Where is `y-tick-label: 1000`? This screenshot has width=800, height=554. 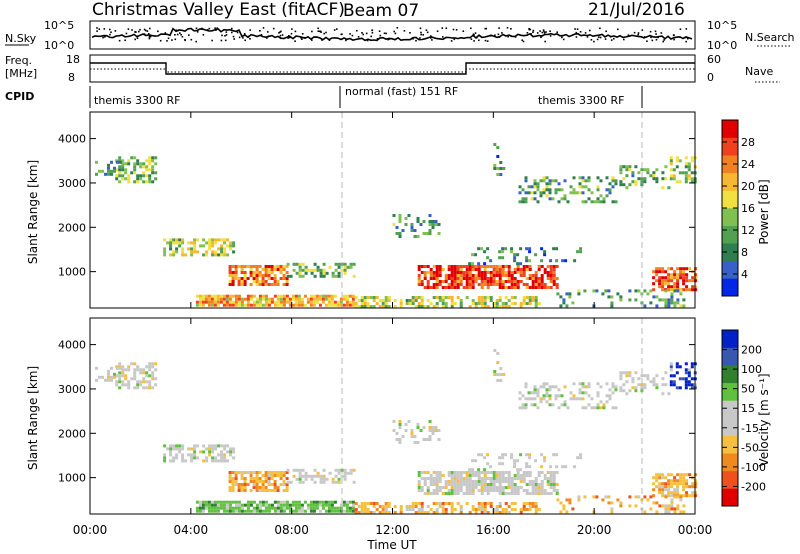
y-tick-label: 1000 is located at coordinates (72, 272).